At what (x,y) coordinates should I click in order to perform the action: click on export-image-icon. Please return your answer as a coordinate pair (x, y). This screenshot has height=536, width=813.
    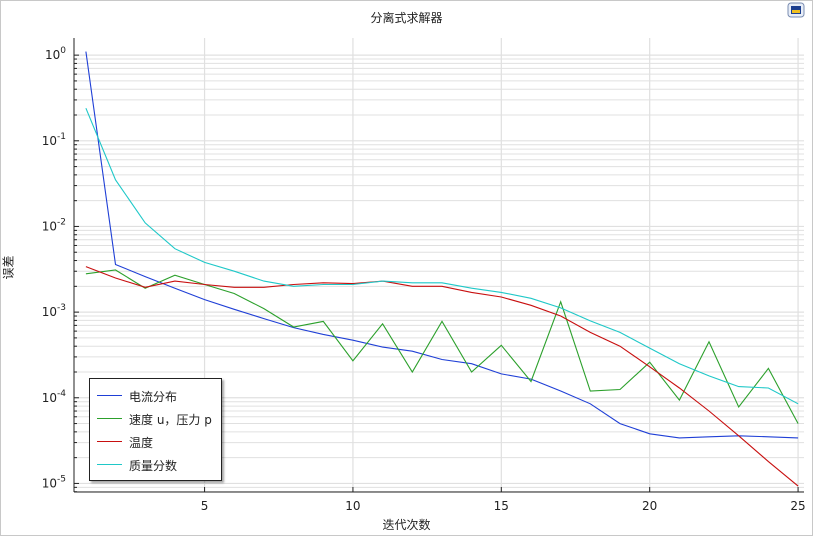
    Looking at the image, I should click on (796, 10).